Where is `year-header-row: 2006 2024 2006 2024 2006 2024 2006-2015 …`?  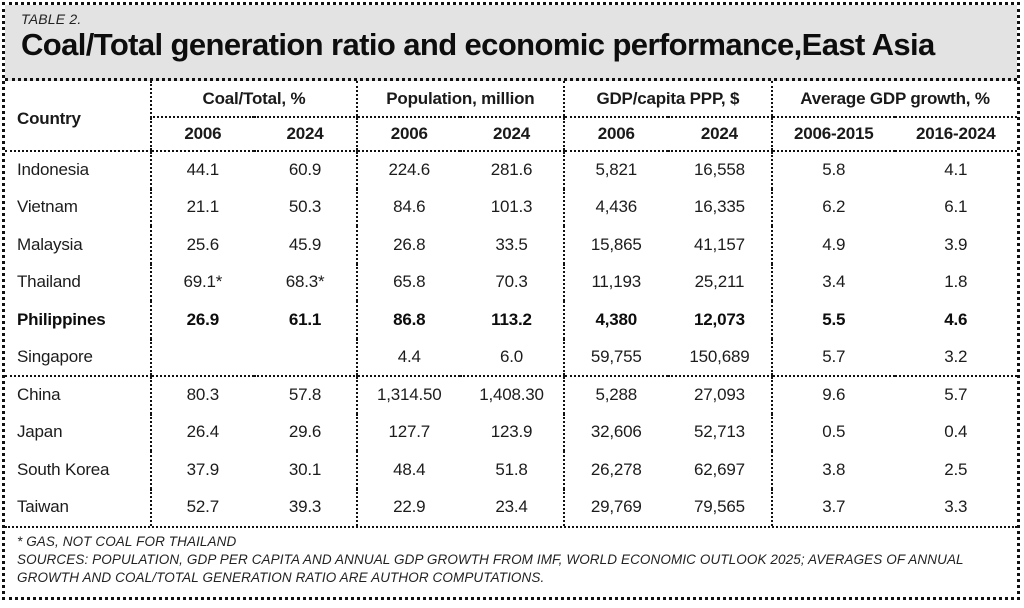 year-header-row: 2006 2024 2006 2024 2006 2024 2006-2015 … is located at coordinates (511, 134).